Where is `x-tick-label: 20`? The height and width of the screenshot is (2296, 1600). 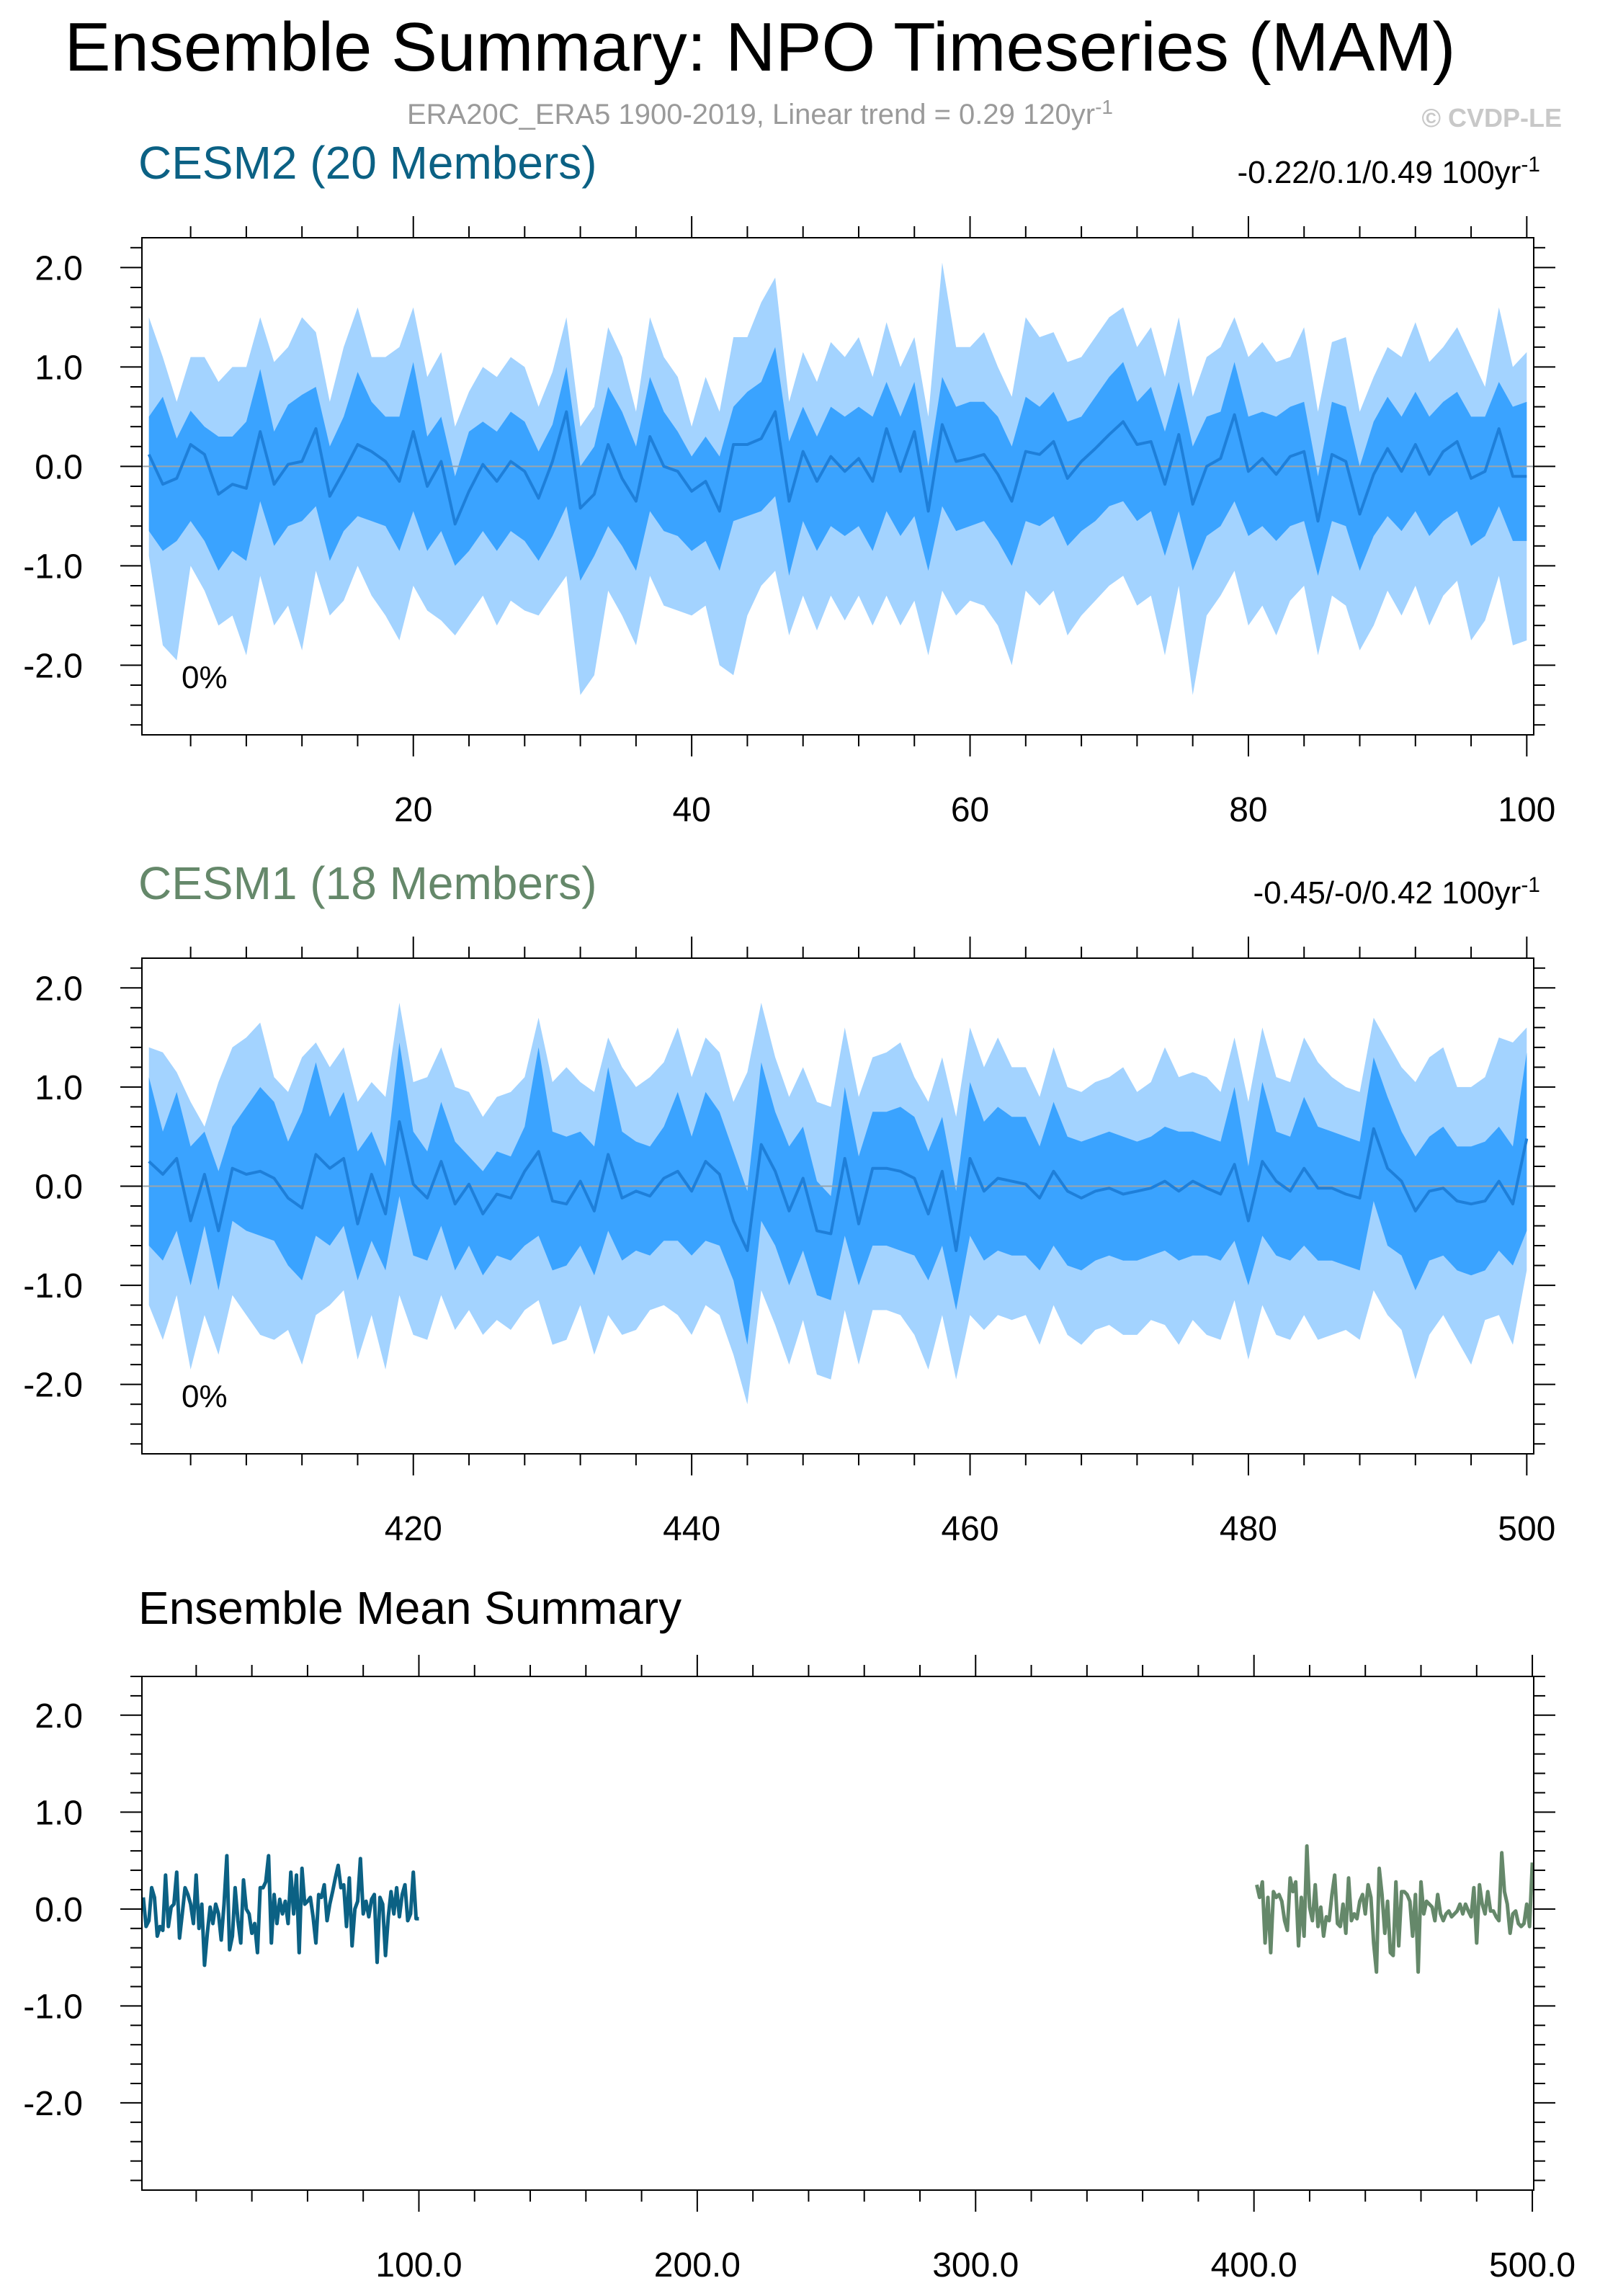 x-tick-label: 20 is located at coordinates (413, 810).